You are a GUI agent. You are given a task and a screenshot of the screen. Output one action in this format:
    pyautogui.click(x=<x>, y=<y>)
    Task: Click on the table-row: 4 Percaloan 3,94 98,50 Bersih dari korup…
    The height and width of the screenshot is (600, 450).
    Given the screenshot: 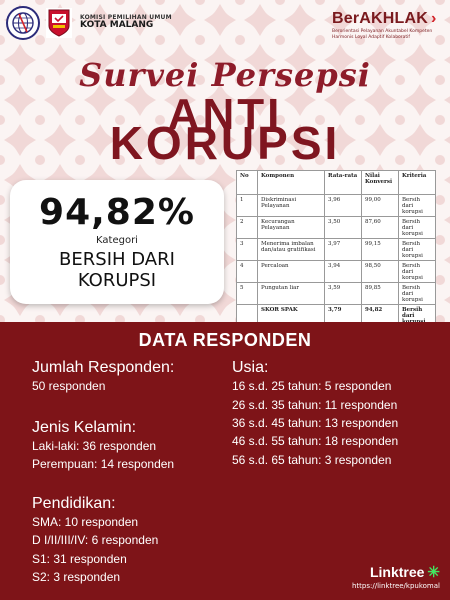 What is the action you would take?
    pyautogui.click(x=336, y=271)
    